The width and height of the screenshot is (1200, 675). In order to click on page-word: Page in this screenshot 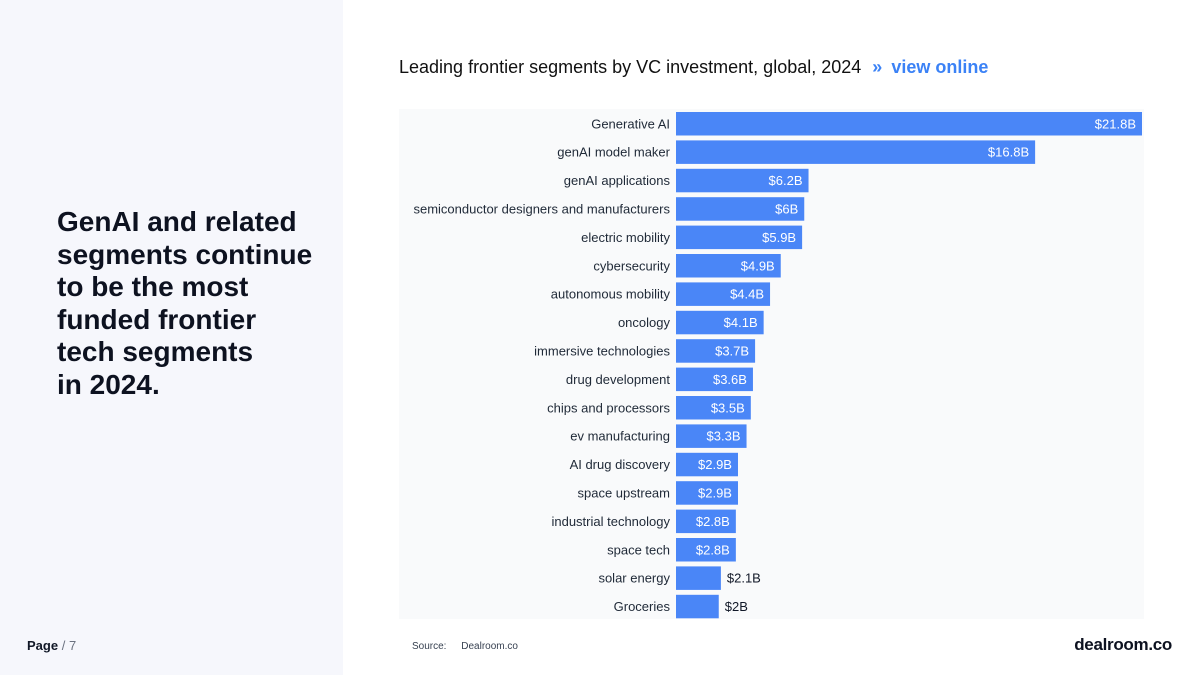, I will do `click(43, 645)`.